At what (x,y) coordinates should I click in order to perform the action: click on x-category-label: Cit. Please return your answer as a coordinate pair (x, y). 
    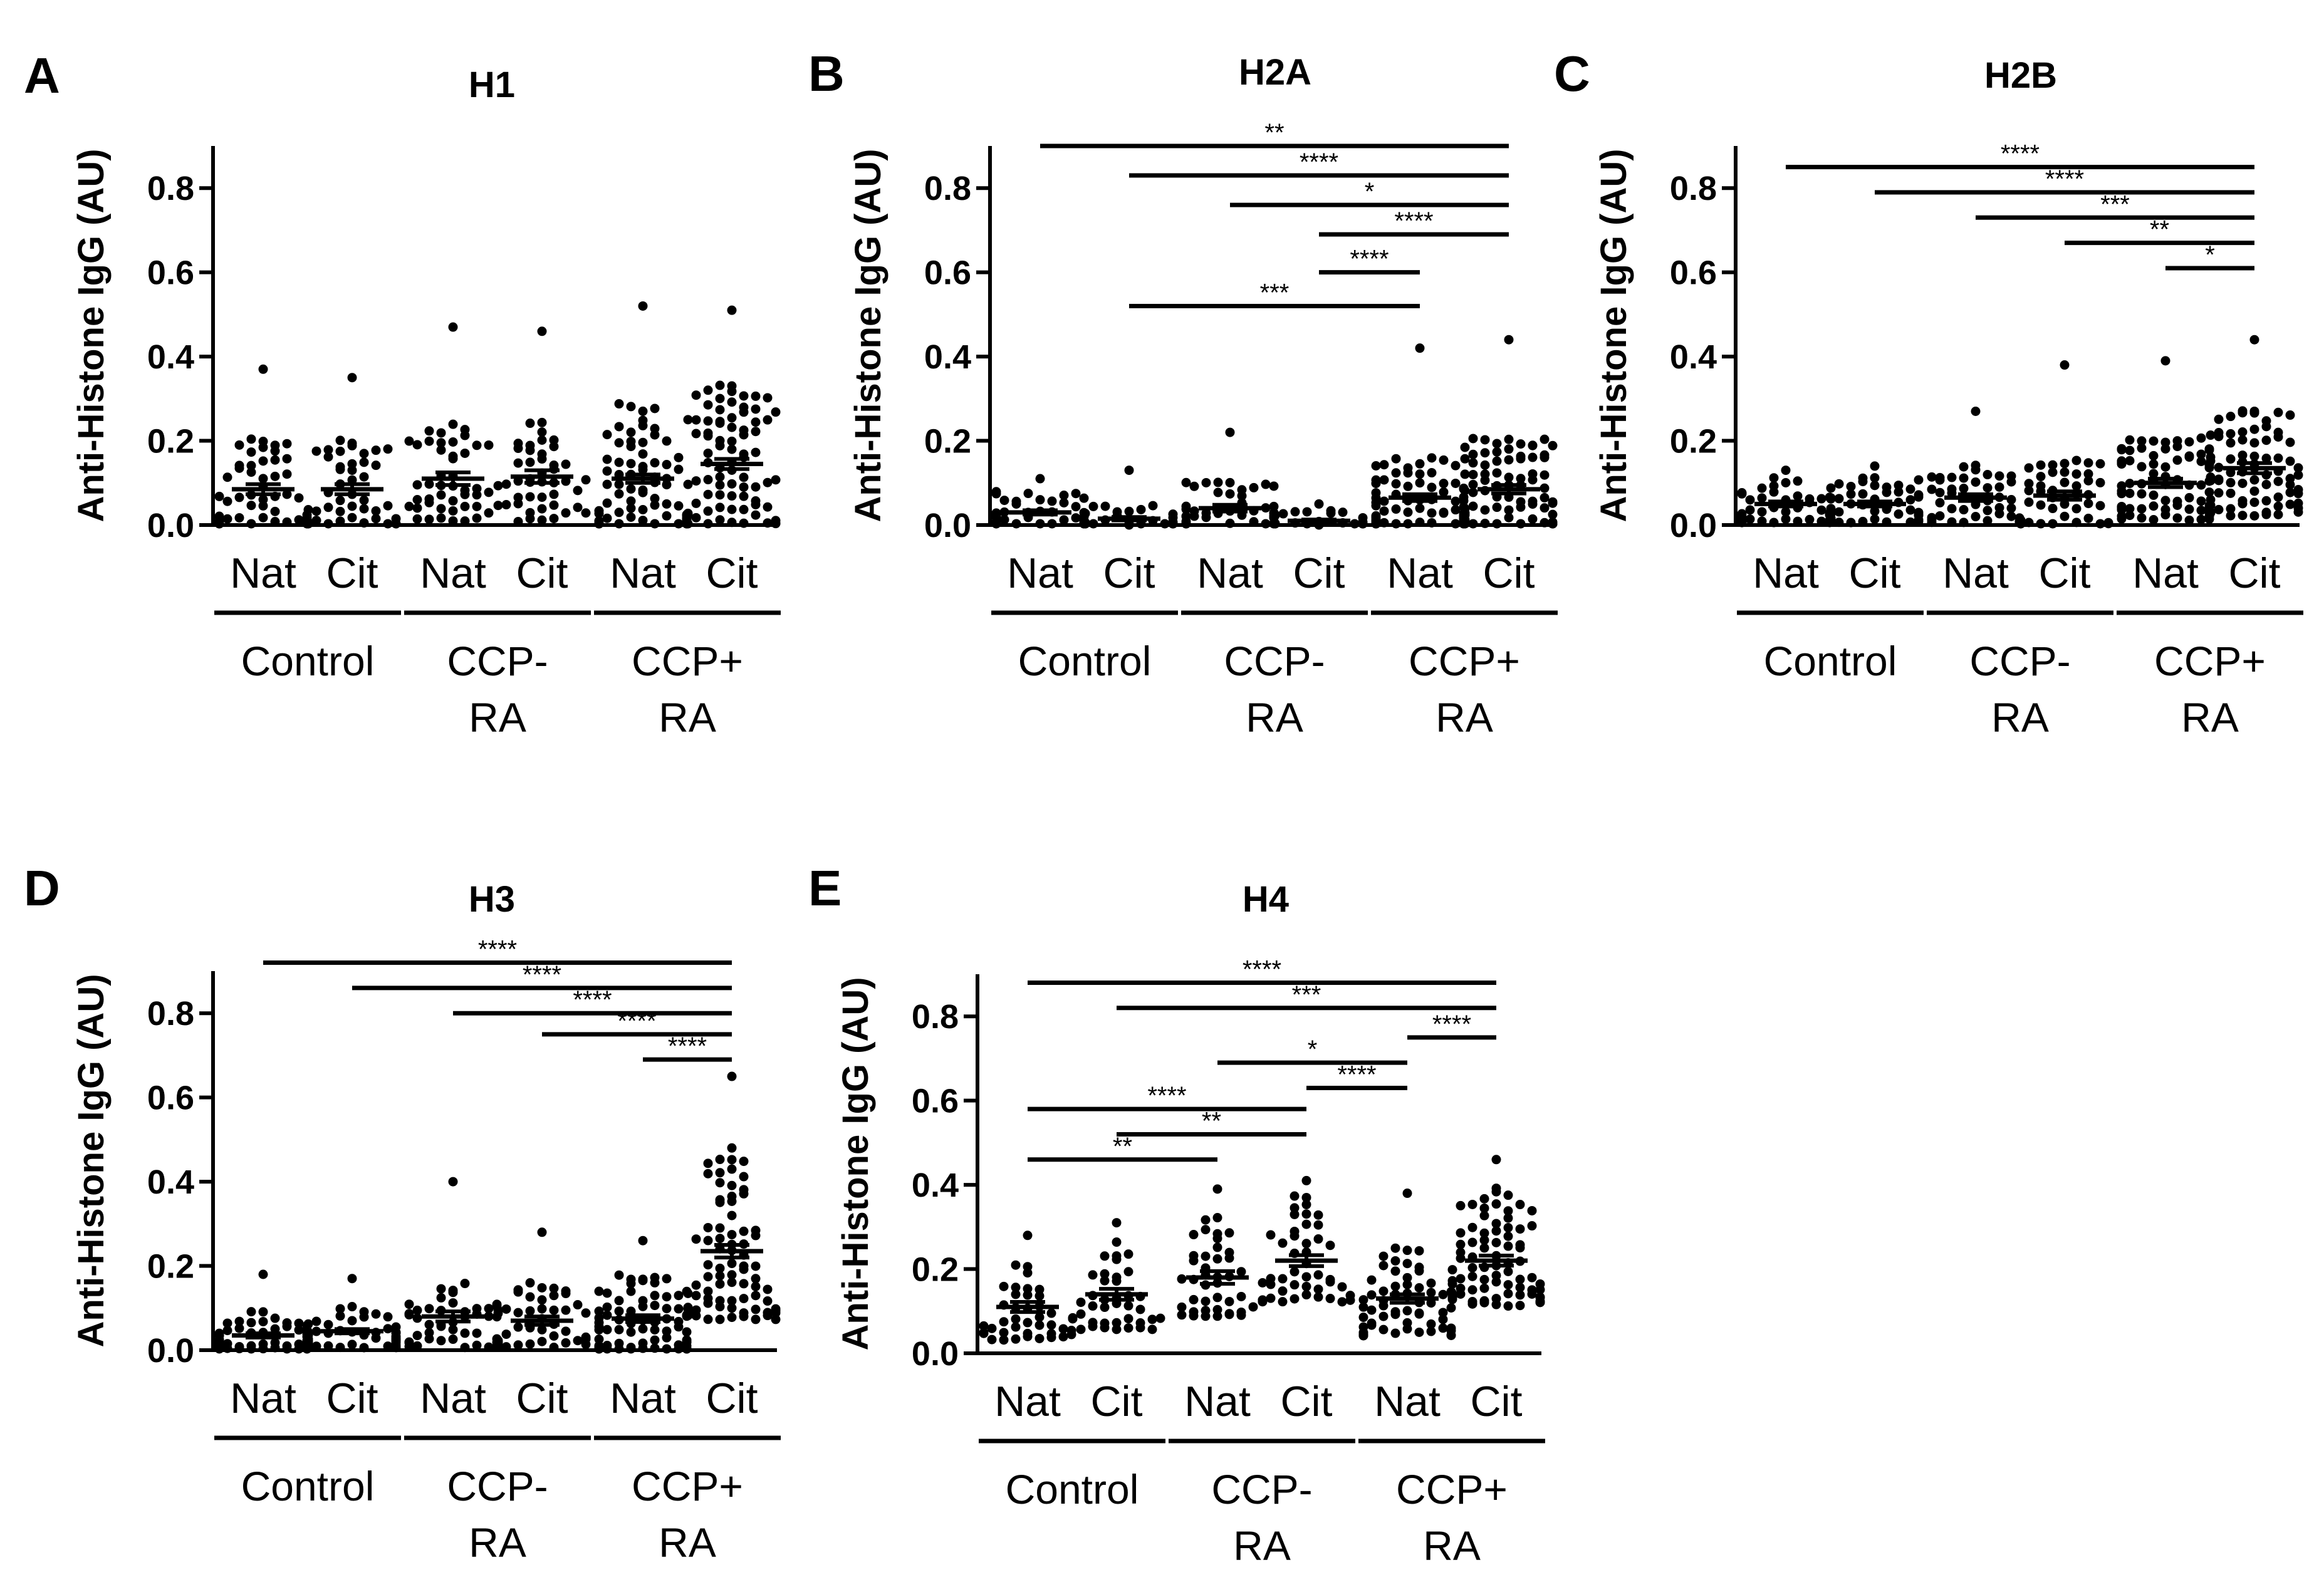
    Looking at the image, I should click on (2064, 573).